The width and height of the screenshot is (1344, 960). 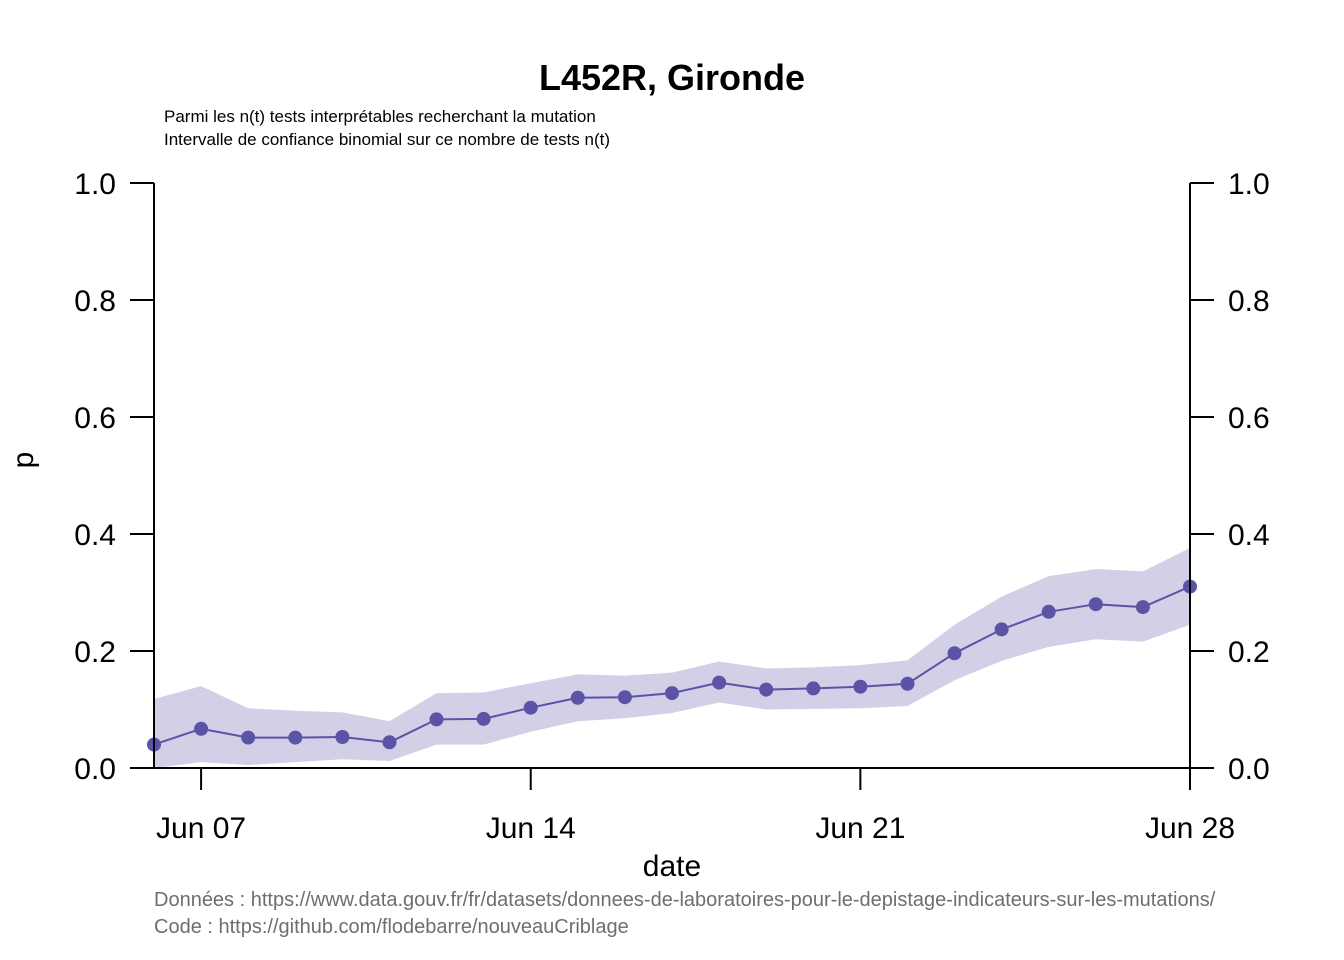 I want to click on x-axis-label: date, so click(x=672, y=866).